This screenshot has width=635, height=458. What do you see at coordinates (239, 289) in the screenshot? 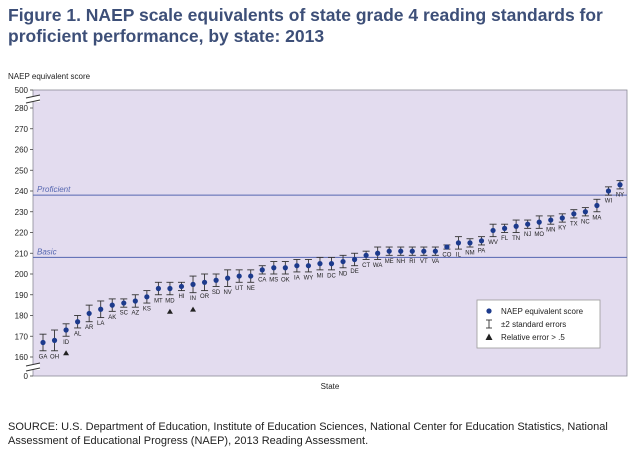
I see `state-label: UT` at bounding box center [239, 289].